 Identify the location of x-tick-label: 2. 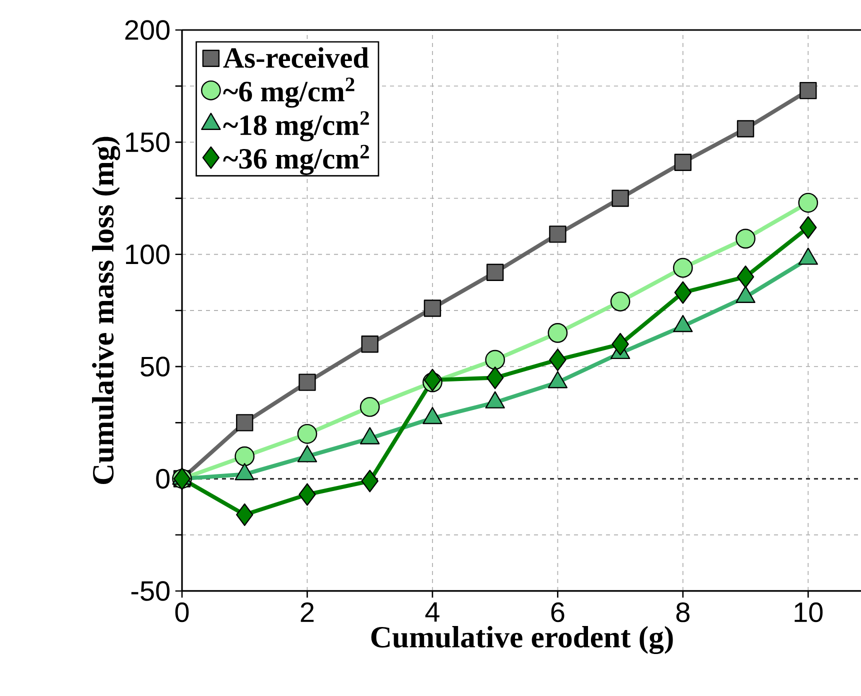
(307, 612).